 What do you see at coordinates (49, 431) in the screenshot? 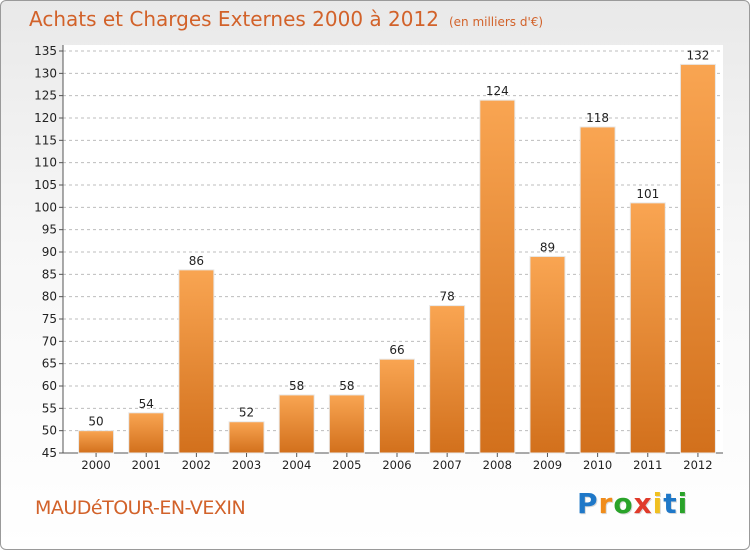
I see `y-tick-label: 50` at bounding box center [49, 431].